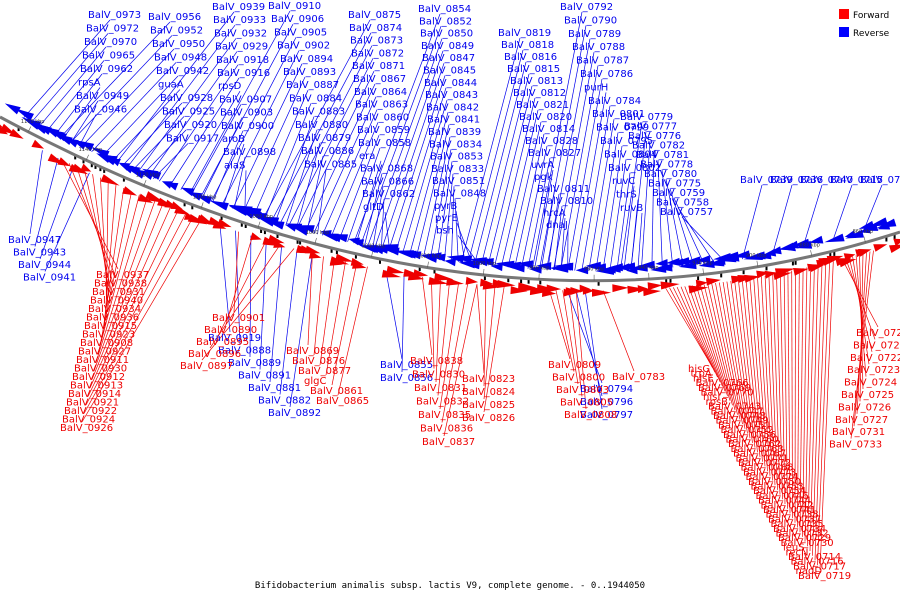 This screenshot has height=600, width=900. I want to click on reverse-gene-label: BalV_0784, so click(614, 101).